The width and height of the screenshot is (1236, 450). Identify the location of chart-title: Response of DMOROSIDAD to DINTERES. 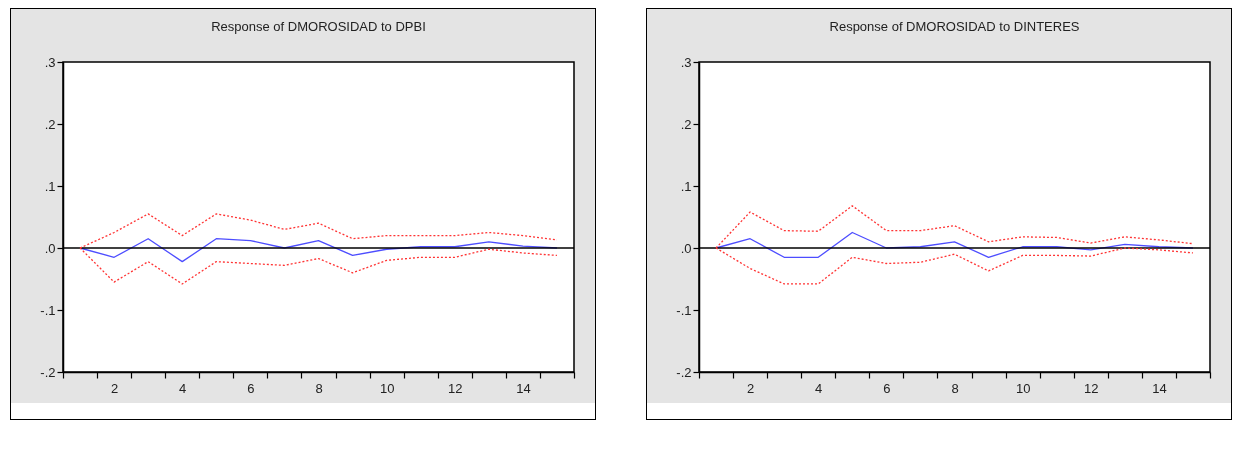
(954, 26).